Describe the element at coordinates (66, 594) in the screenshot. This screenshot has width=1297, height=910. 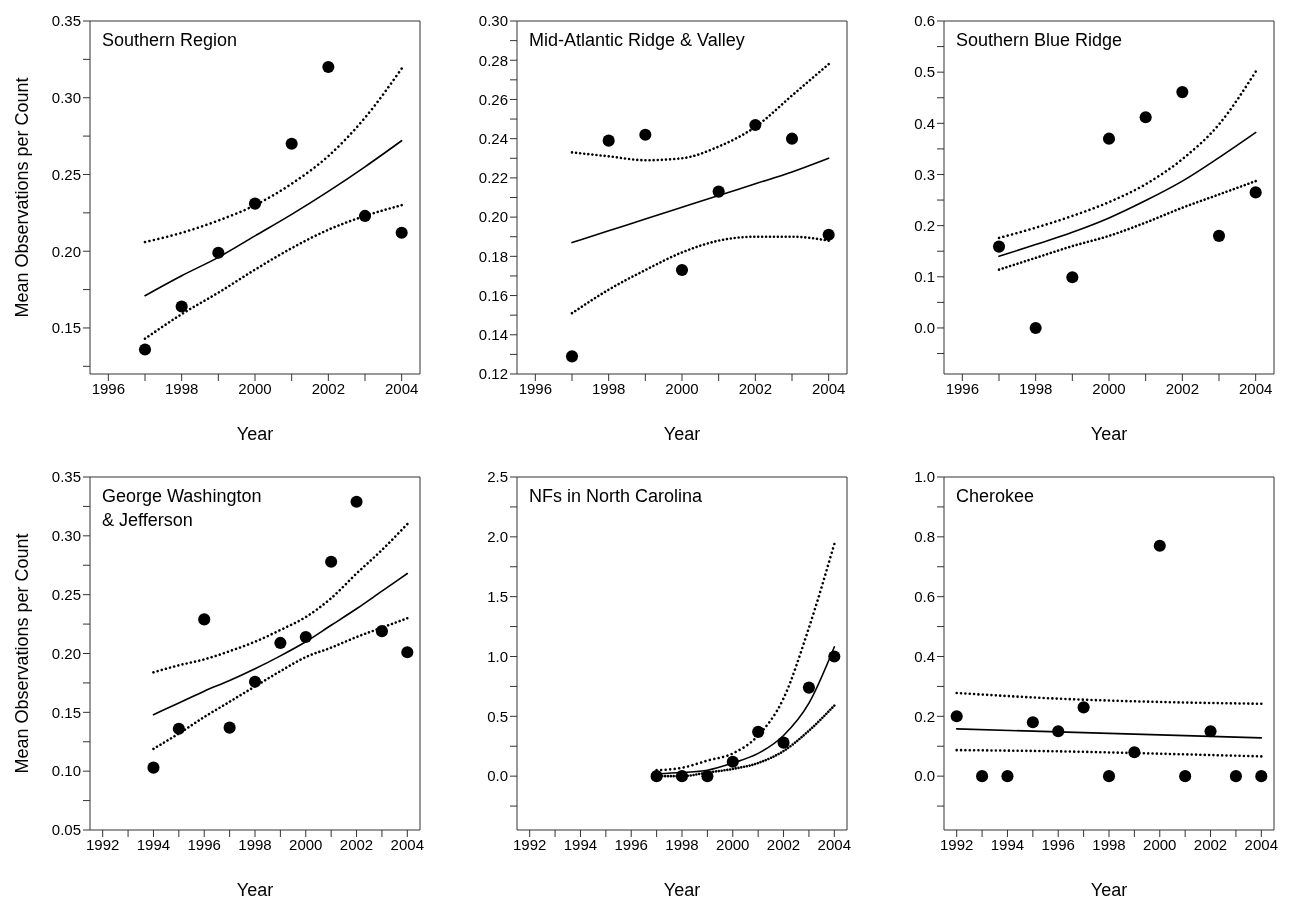
I see `y-tick-label: 0.25` at that location.